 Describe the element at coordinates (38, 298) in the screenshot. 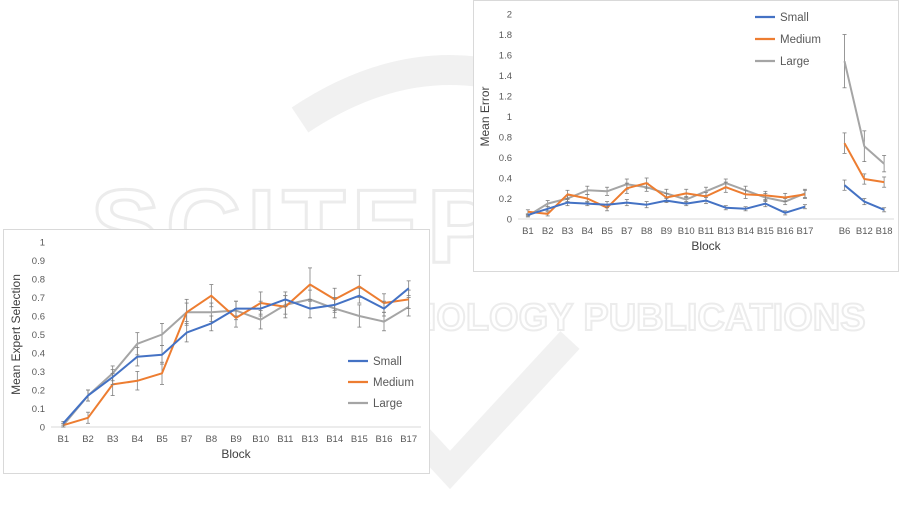

I see `y-tick-label: 0.7` at that location.